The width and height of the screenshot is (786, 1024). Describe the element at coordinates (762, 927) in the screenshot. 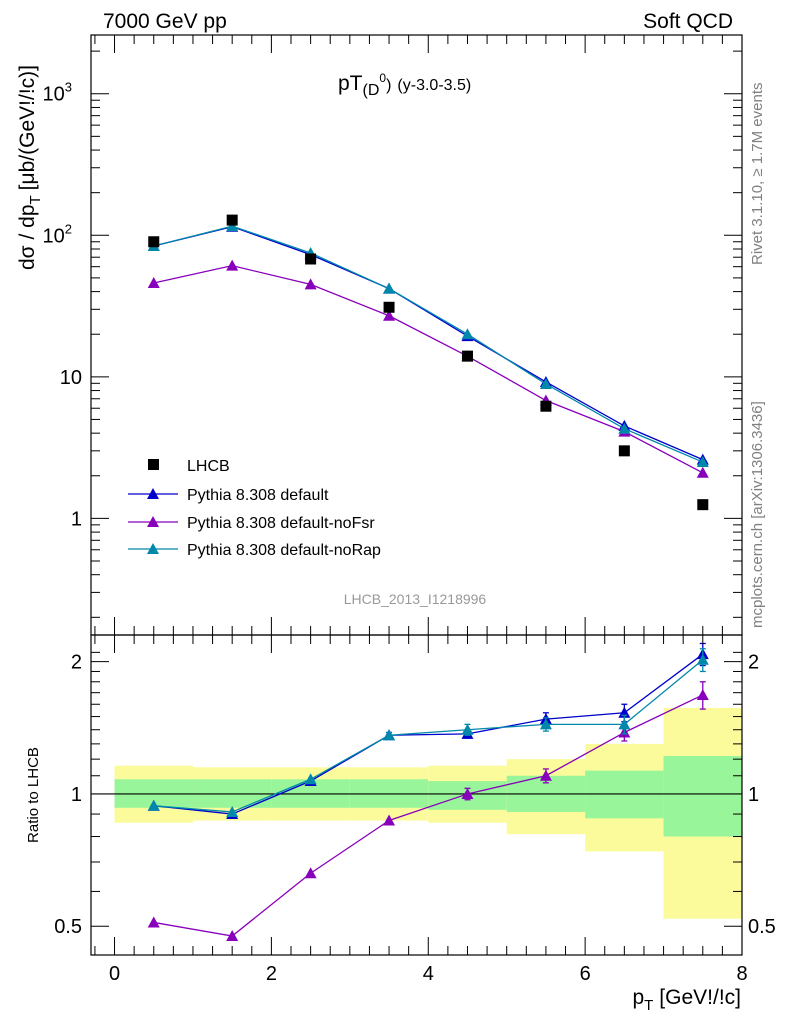

I see `ratio-y-tick-label-right: 0.5` at that location.